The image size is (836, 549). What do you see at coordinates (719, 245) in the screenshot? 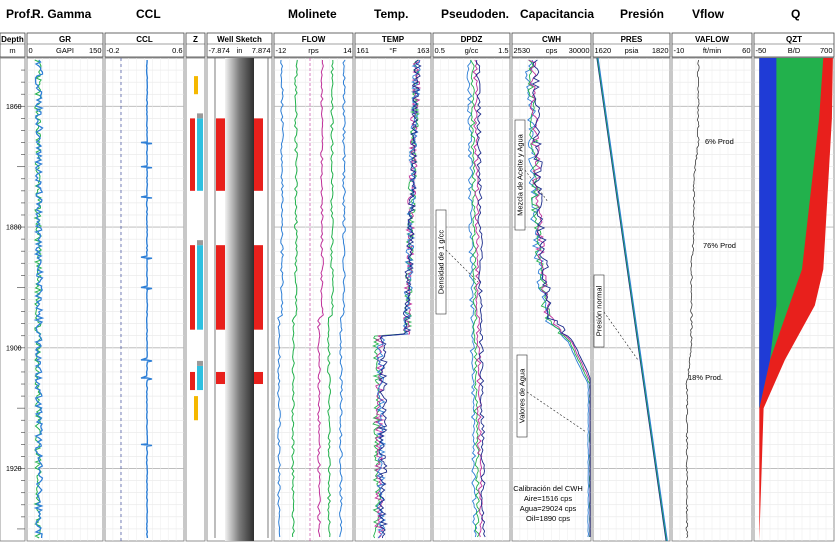
I see `annotation-prod-76: 76% Prod` at bounding box center [719, 245].